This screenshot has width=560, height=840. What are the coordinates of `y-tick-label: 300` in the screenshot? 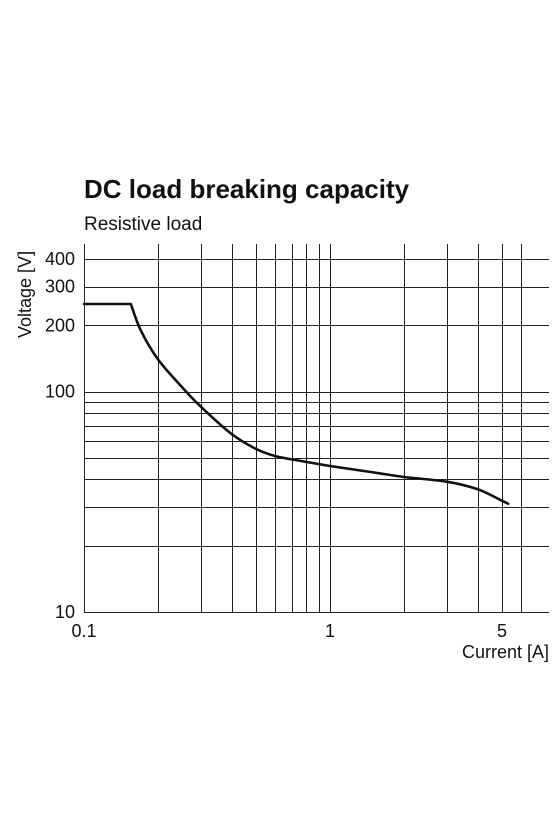 It's located at (60, 287).